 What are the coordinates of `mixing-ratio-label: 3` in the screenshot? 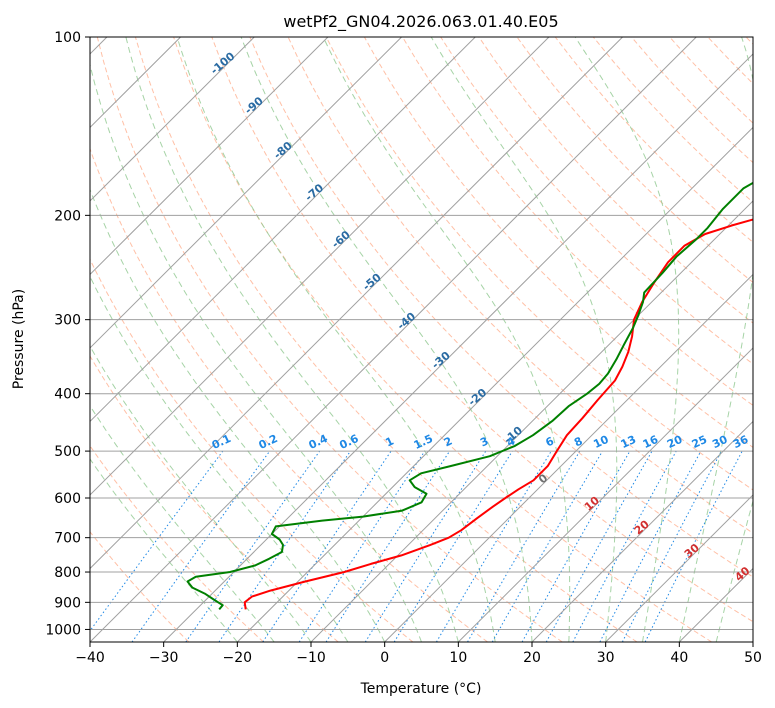 It's located at (484, 441).